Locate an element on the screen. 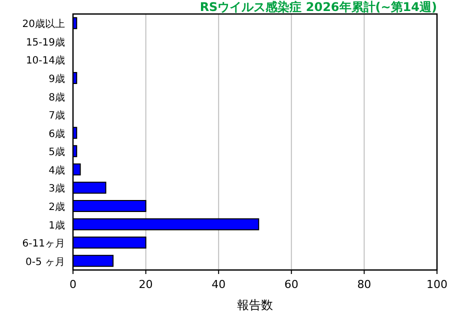 Image resolution: width=460 pixels, height=320 pixels. y-tick-label: 6歳 is located at coordinates (56, 134).